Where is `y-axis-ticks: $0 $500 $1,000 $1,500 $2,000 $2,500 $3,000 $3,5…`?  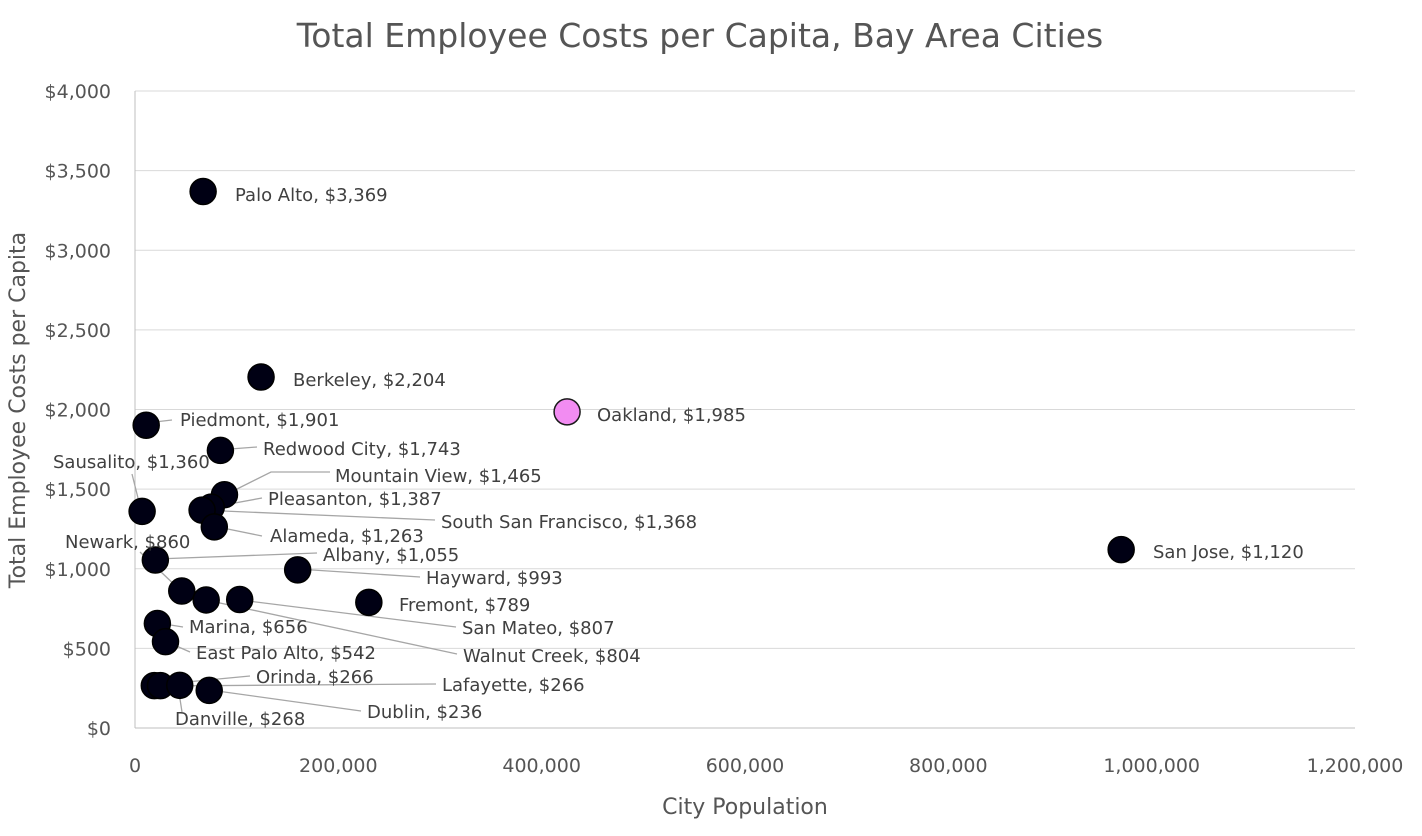 y-axis-ticks: $0 $500 $1,000 $1,500 $2,000 $2,500 $3,000 $3,5… is located at coordinates (78, 410).